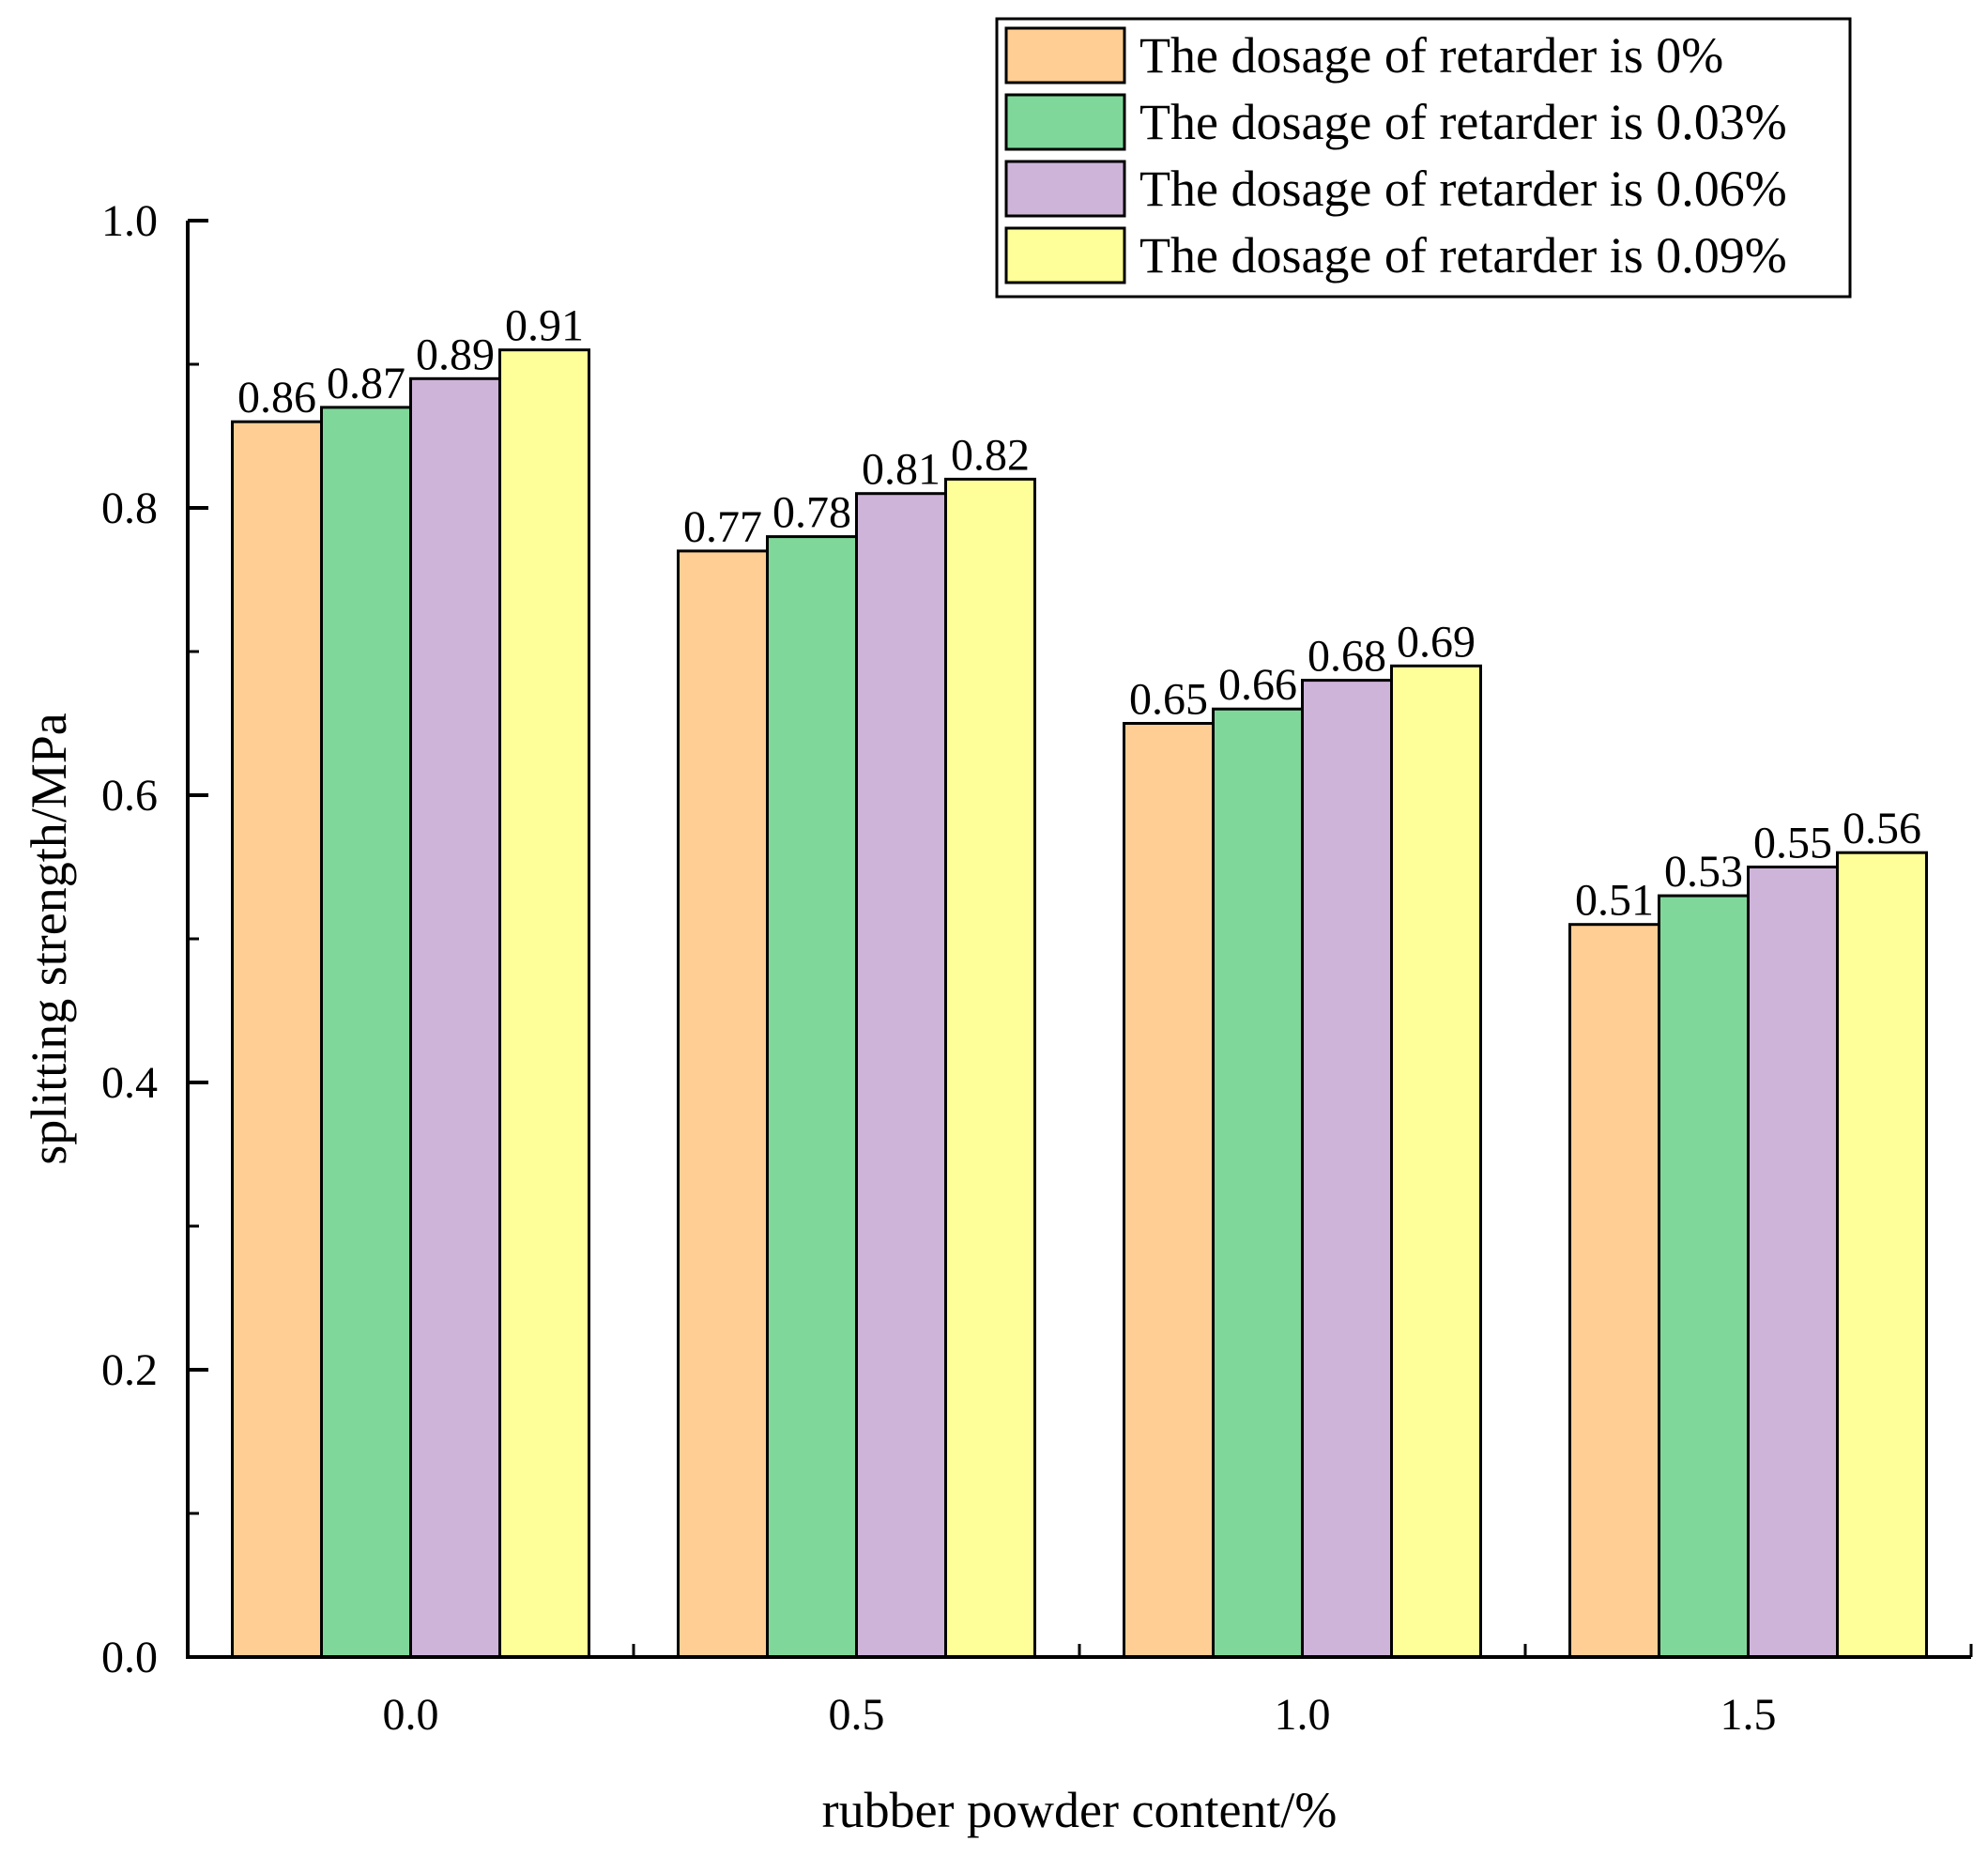 Image resolution: width=1988 pixels, height=1857 pixels. I want to click on data-label: 0.68, so click(1346, 657).